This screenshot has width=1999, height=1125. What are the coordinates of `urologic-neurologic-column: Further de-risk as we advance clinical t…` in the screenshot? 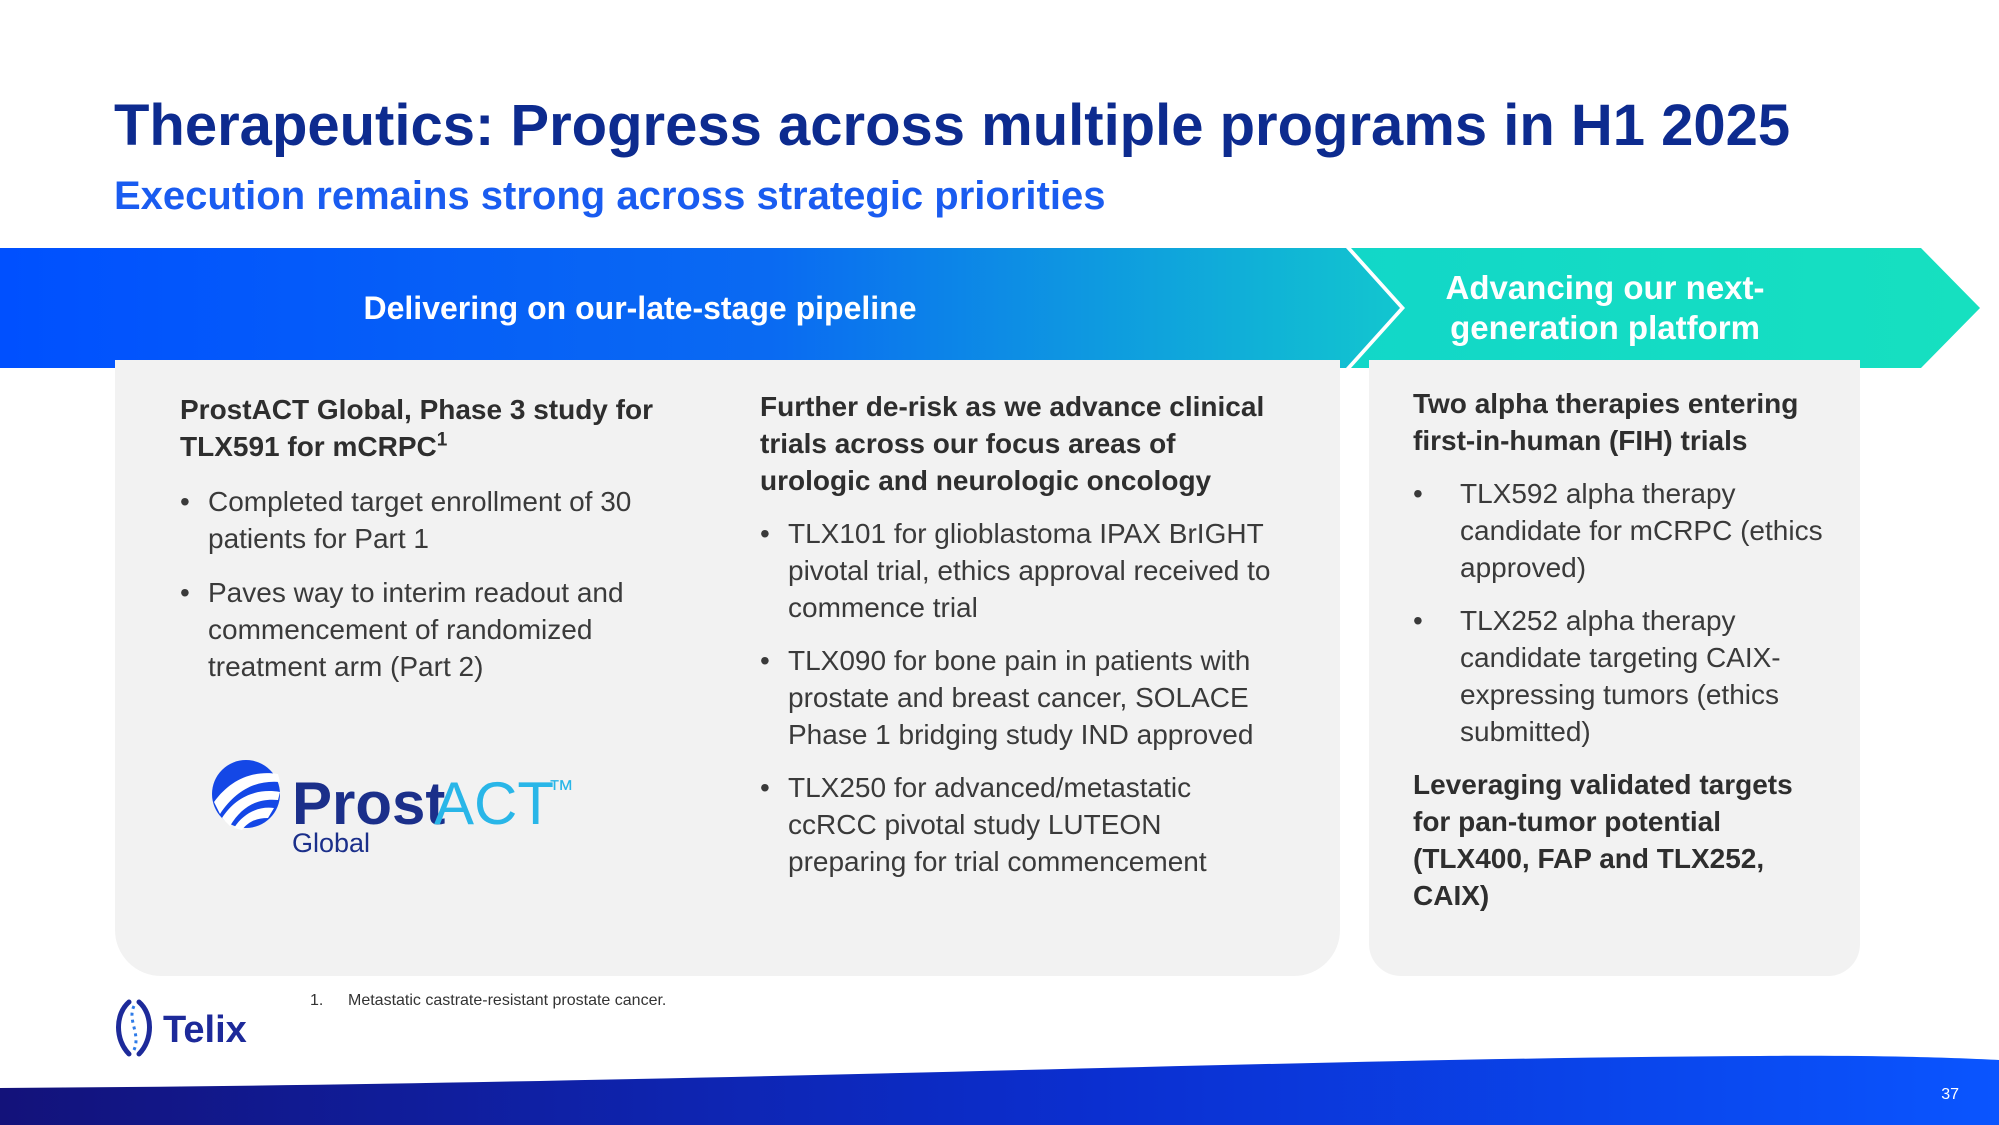 It's located at (1022, 642).